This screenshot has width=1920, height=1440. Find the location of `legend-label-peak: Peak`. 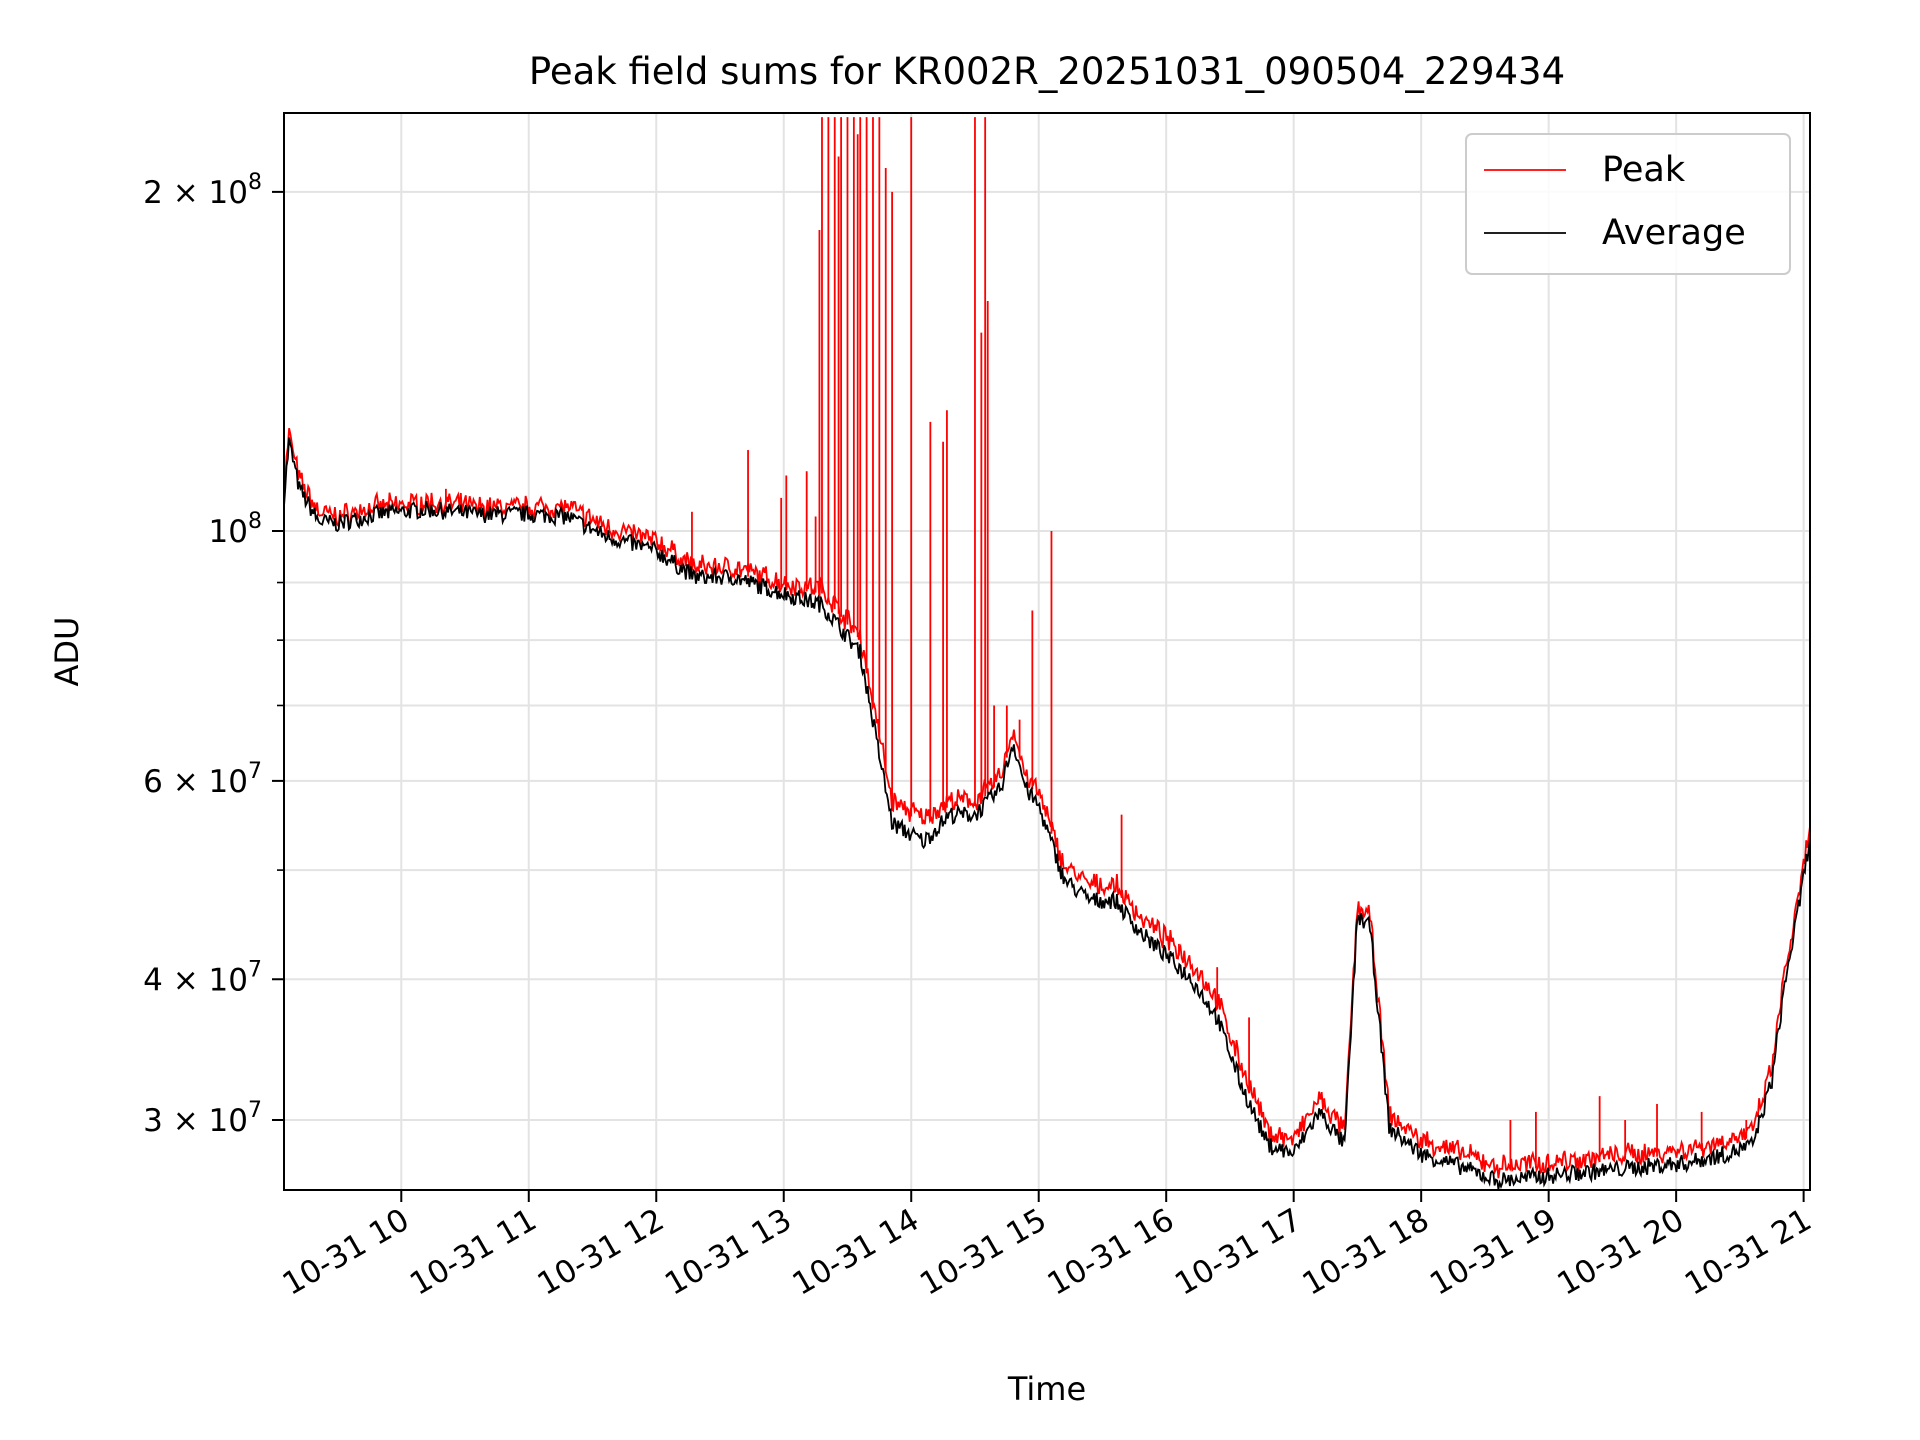

legend-label-peak: Peak is located at coordinates (1644, 170).